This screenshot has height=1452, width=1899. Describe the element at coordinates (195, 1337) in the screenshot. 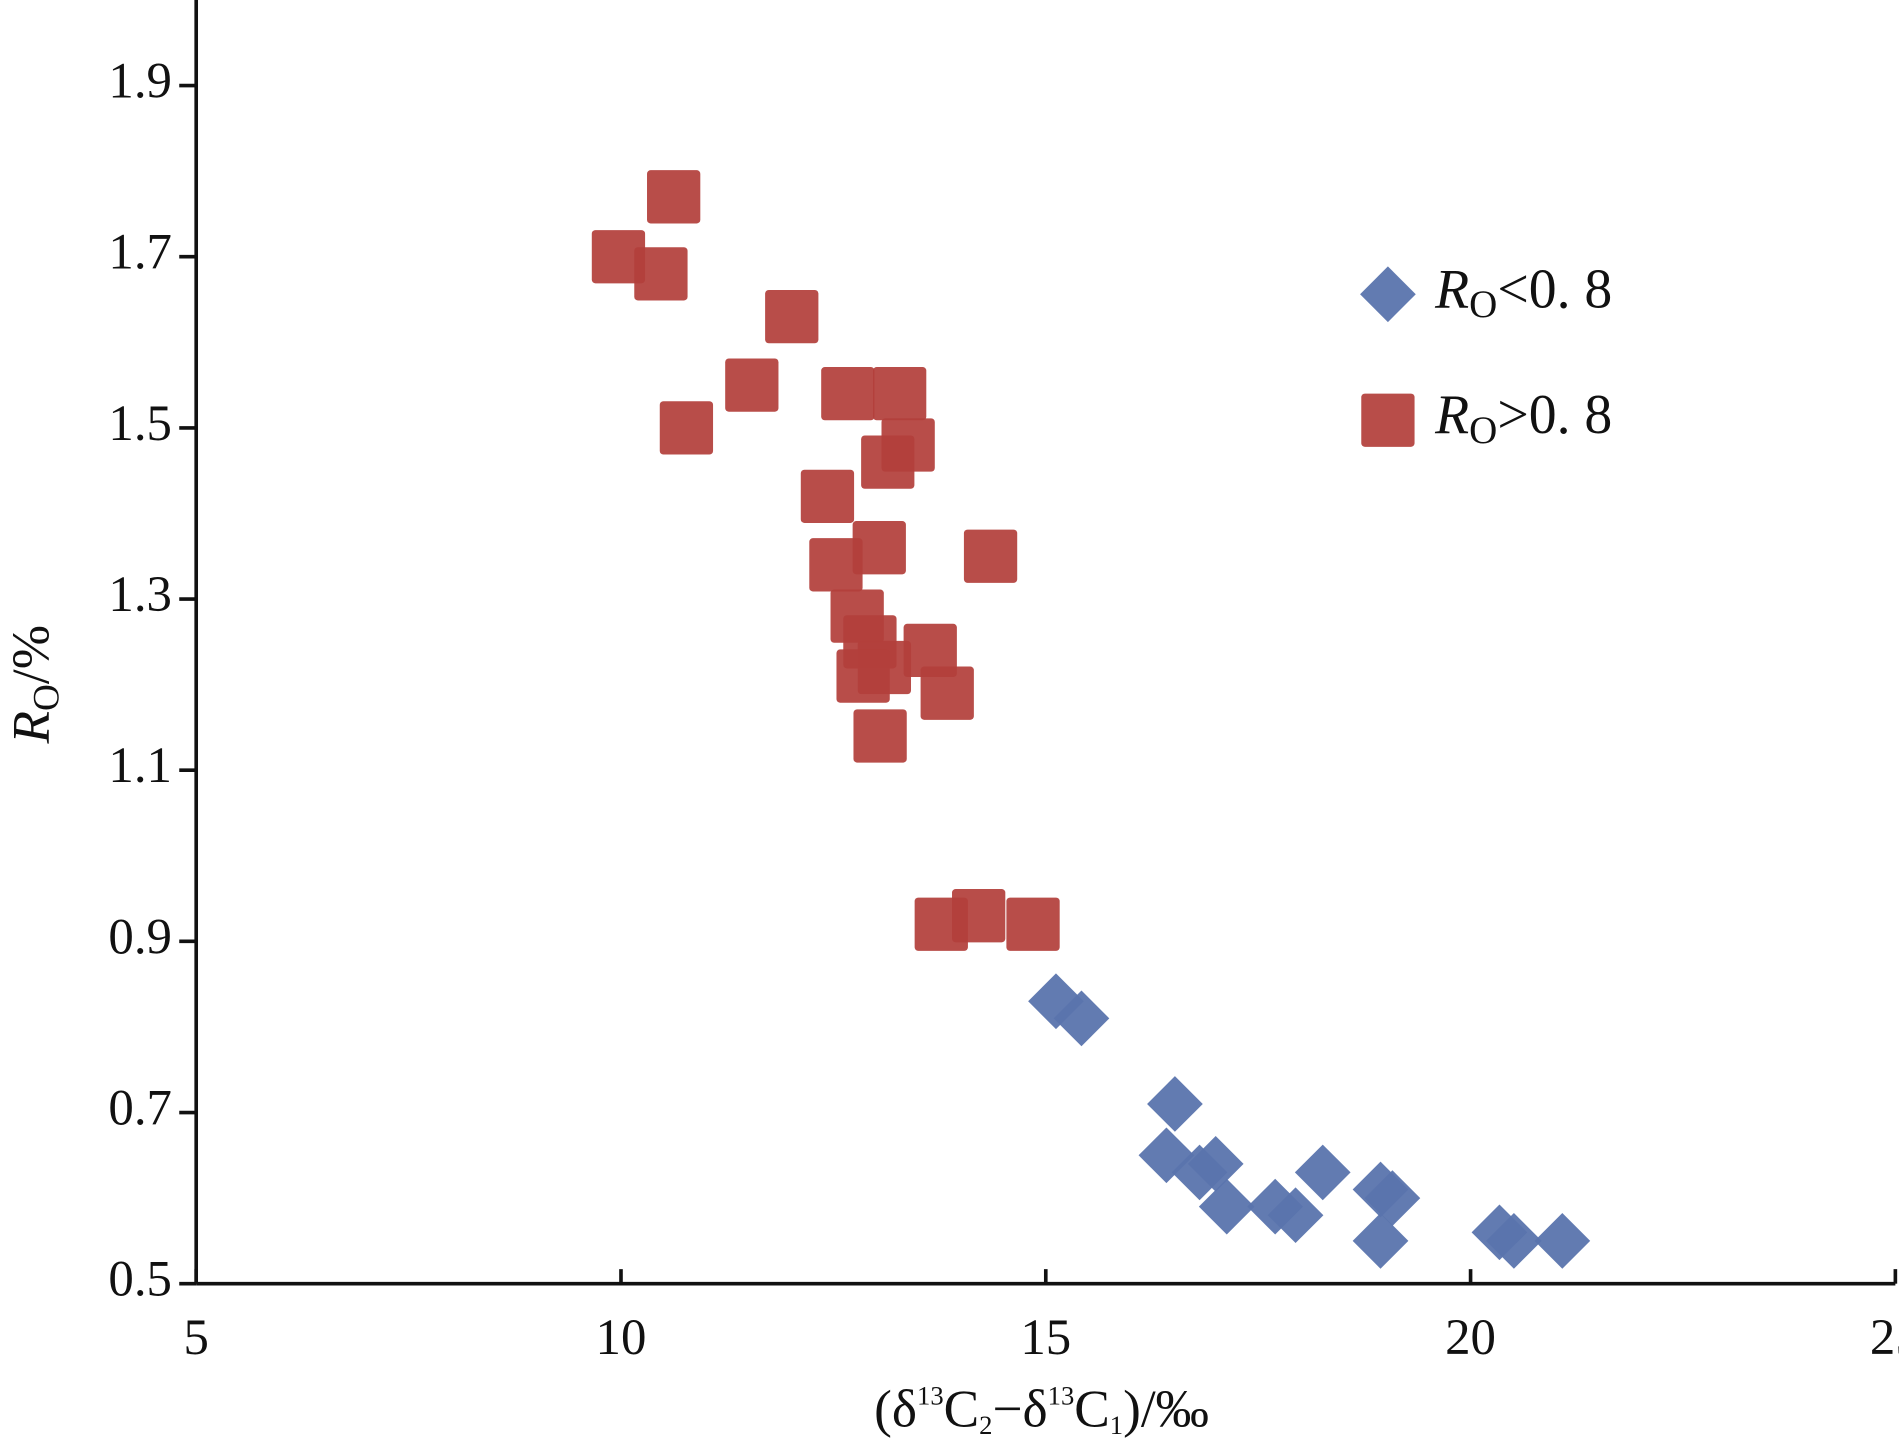

I see `x-tick-label: 5` at that location.